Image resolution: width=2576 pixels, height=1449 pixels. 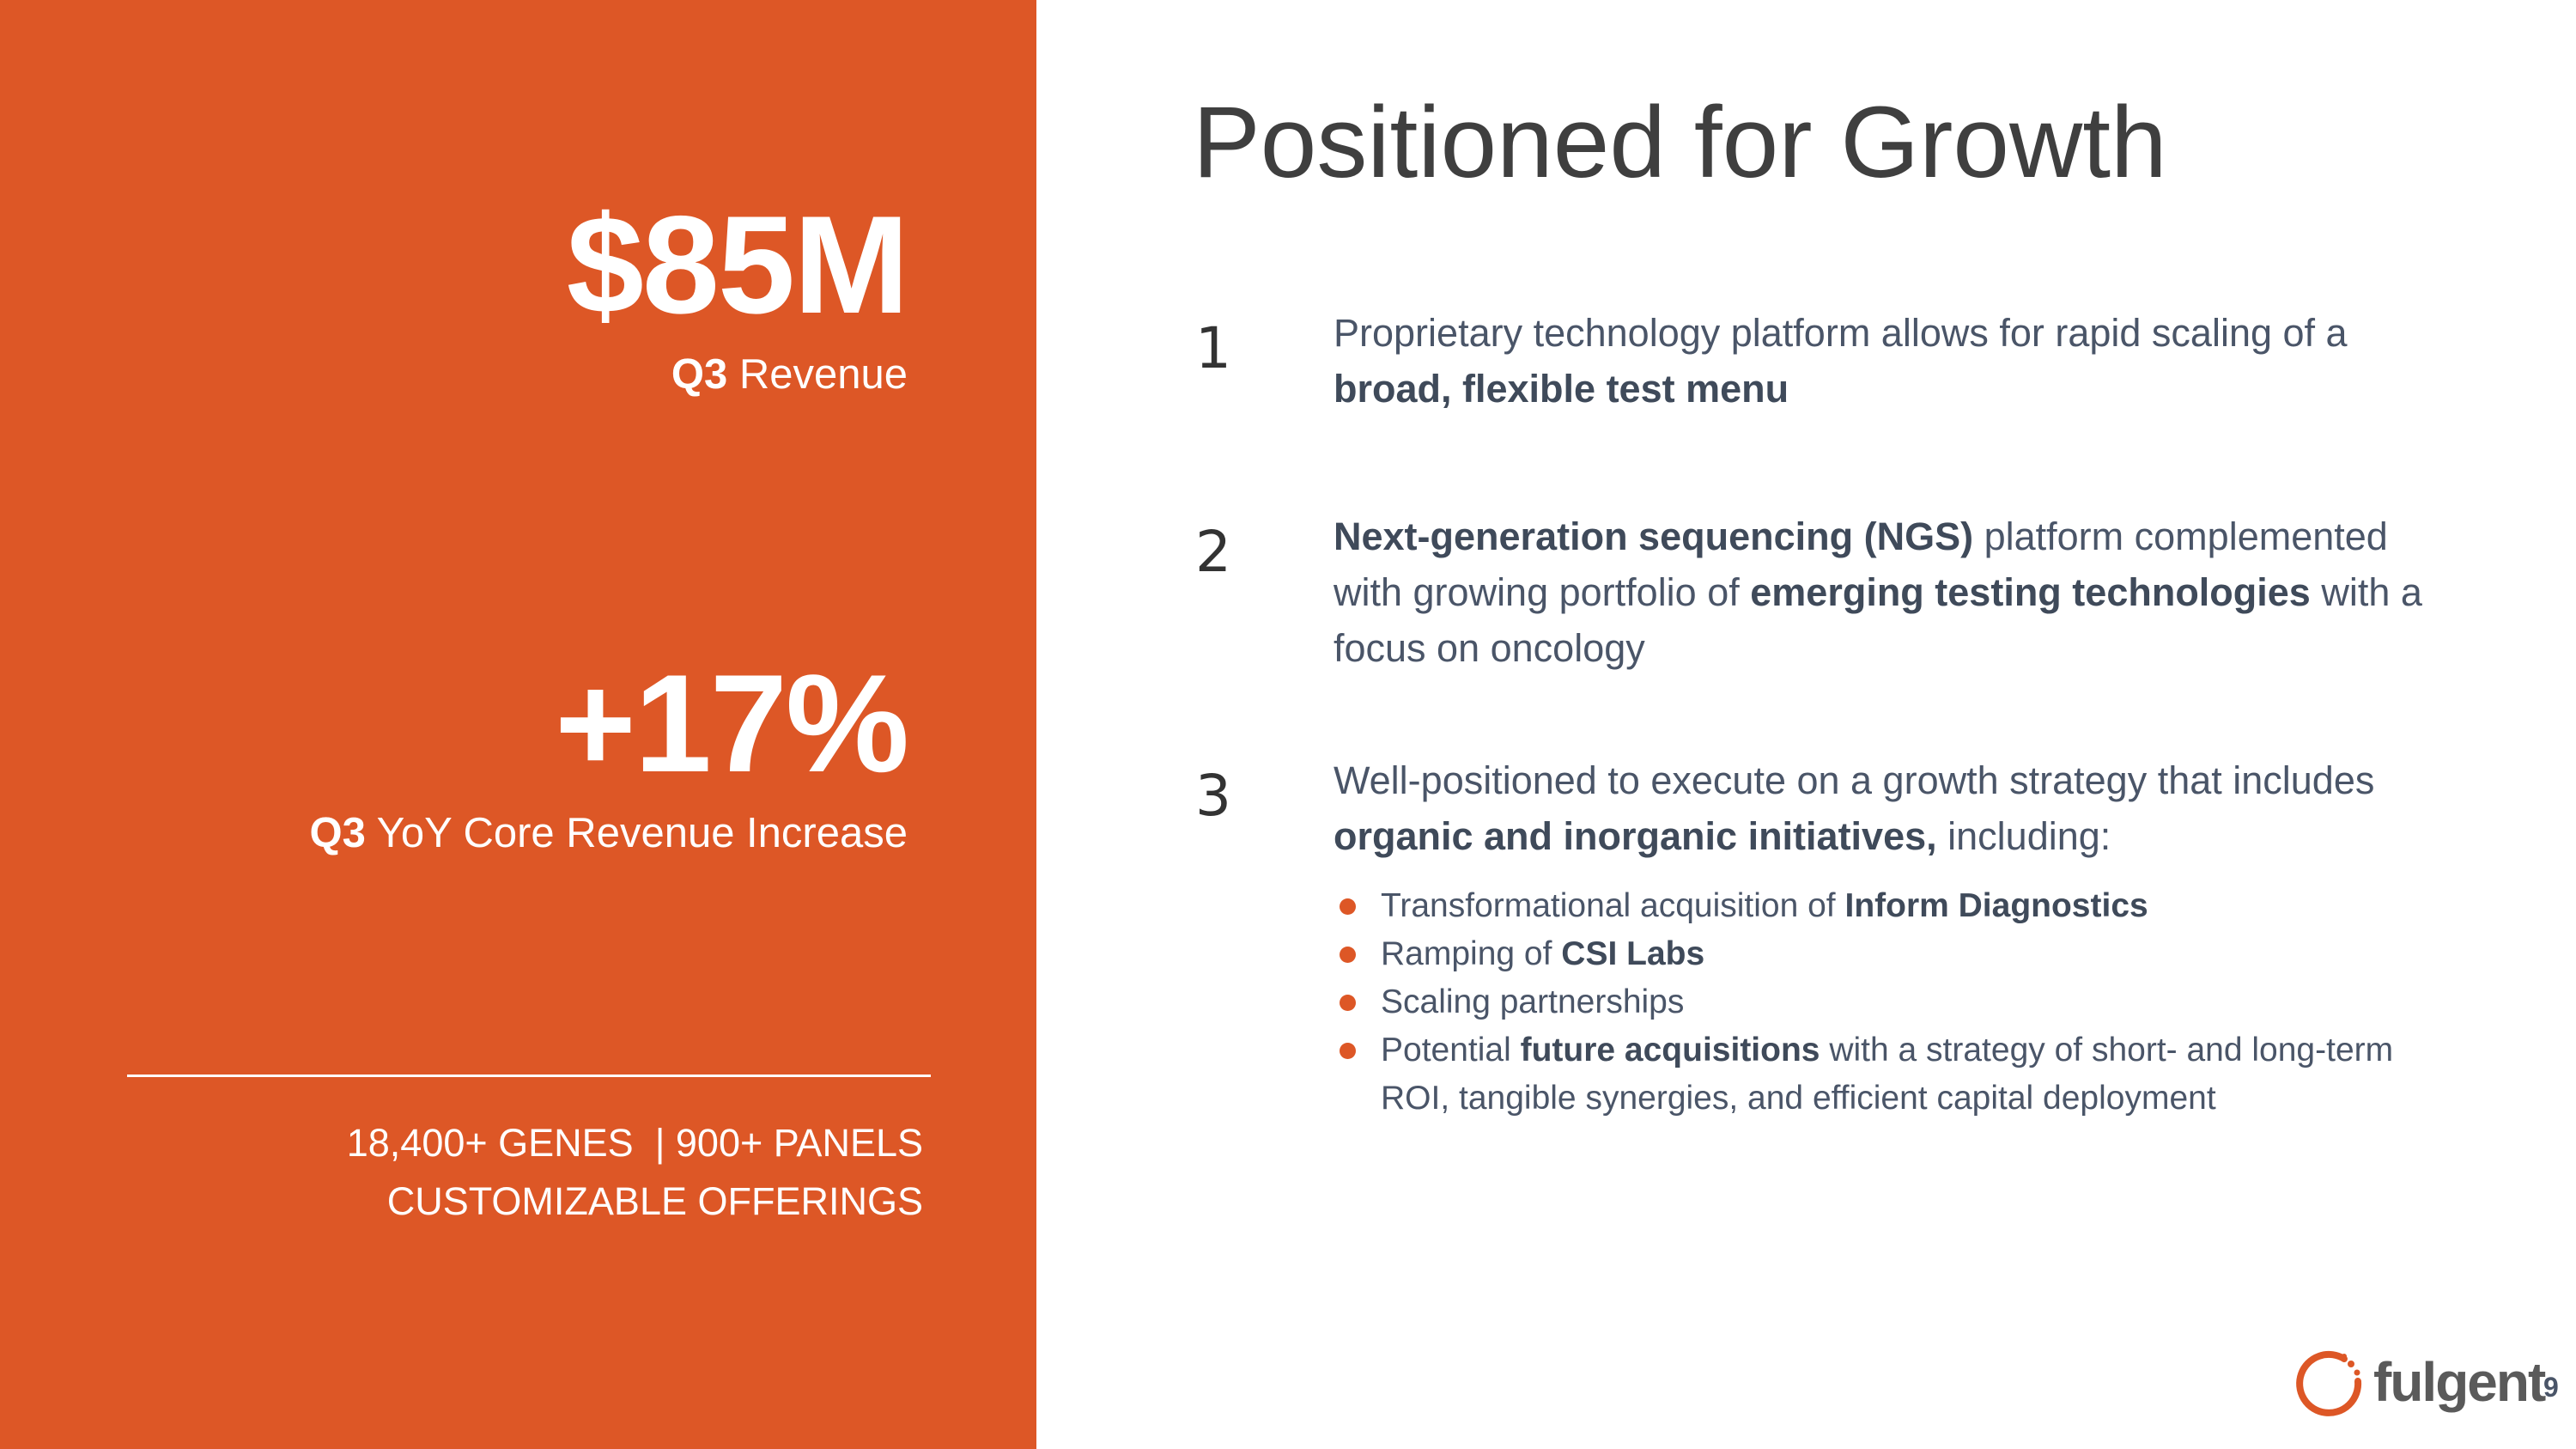 What do you see at coordinates (2459, 1382) in the screenshot?
I see `logo-wordmark: fulgent` at bounding box center [2459, 1382].